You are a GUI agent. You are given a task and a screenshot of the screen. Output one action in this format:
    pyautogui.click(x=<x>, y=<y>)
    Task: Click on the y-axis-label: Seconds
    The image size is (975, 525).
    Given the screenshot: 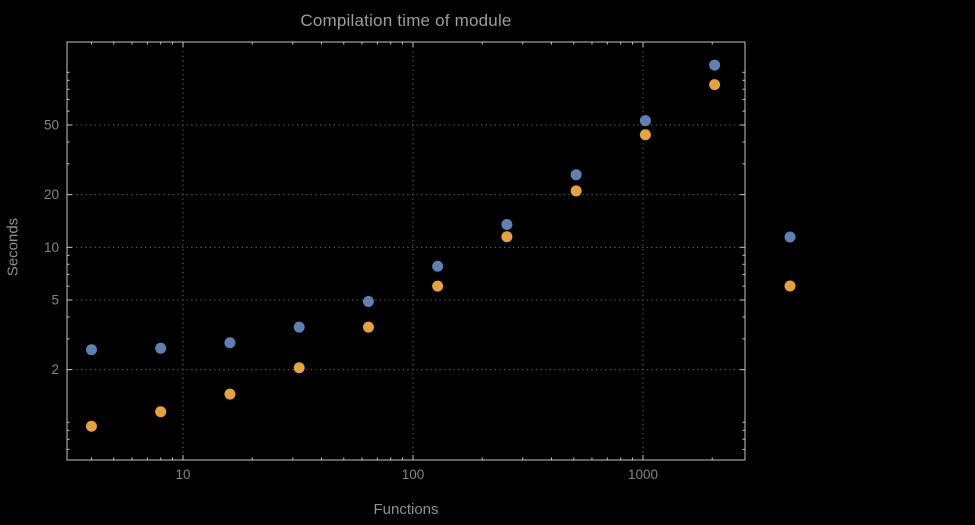 What is the action you would take?
    pyautogui.click(x=13, y=247)
    